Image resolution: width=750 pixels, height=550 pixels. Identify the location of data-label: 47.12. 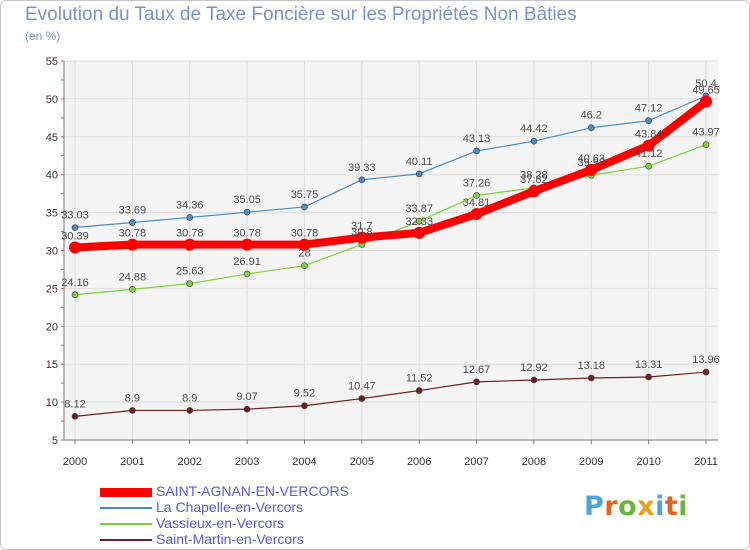
(649, 109).